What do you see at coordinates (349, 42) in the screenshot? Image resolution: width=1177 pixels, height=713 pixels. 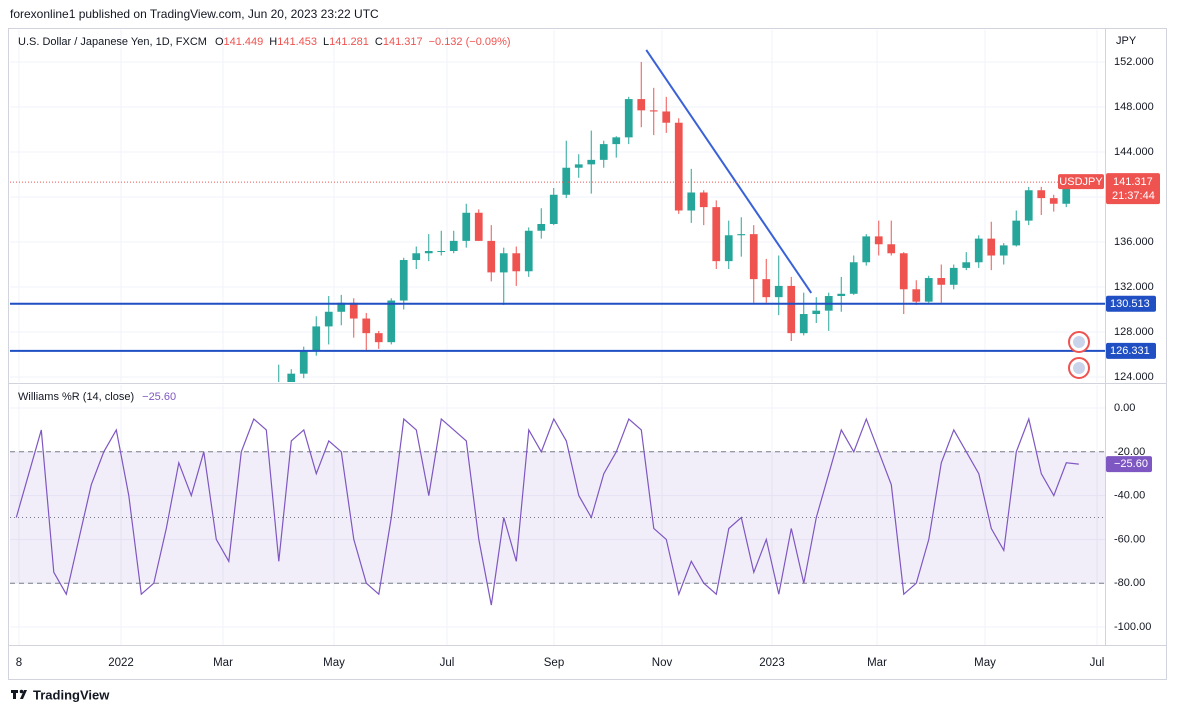 I see `legend-value: 141.281` at bounding box center [349, 42].